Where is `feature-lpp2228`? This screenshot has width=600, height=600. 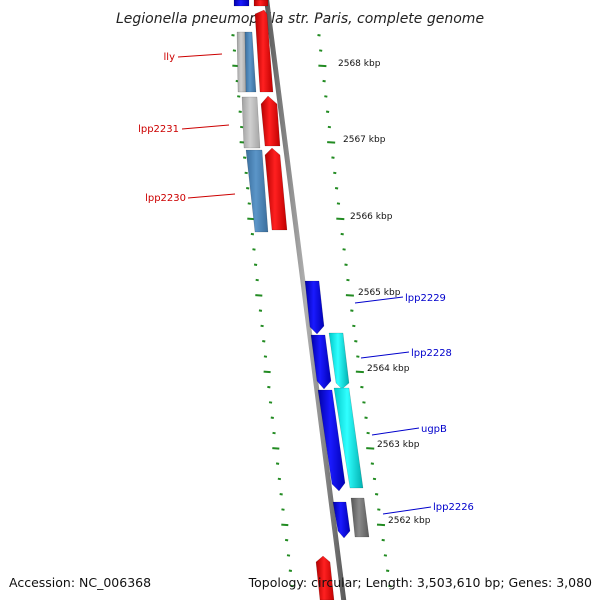 feature-lpp2228 is located at coordinates (321, 362).